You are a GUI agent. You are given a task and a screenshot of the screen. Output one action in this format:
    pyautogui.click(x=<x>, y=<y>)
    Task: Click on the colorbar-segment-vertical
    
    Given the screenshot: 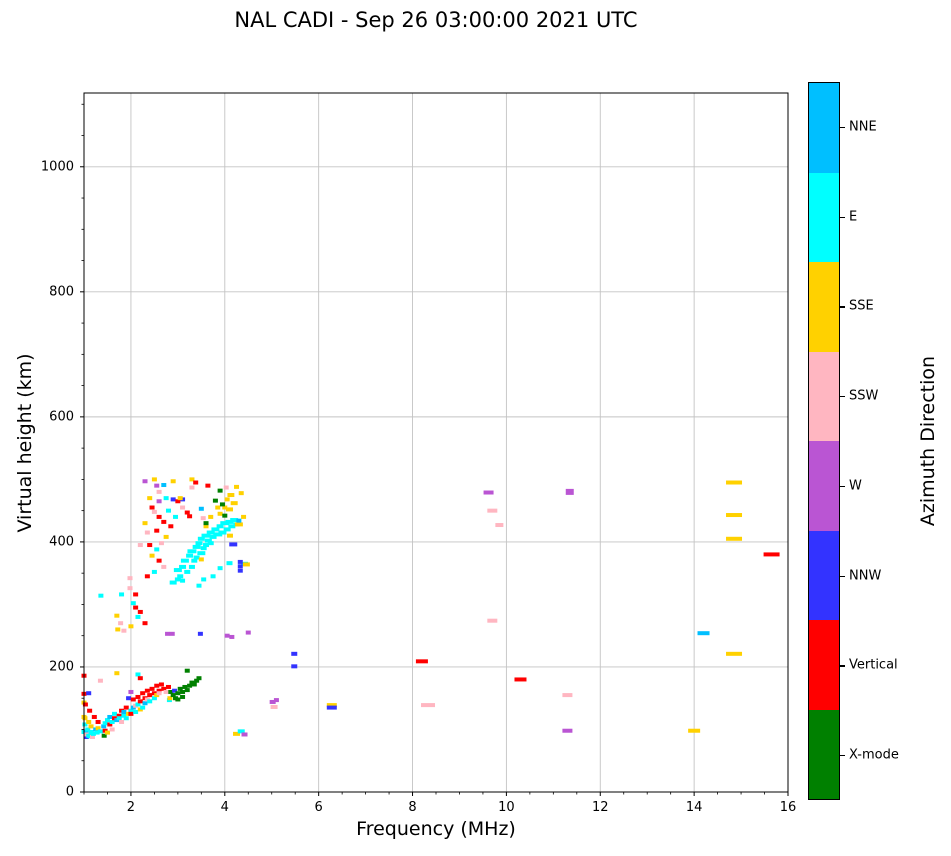 What is the action you would take?
    pyautogui.click(x=824, y=665)
    